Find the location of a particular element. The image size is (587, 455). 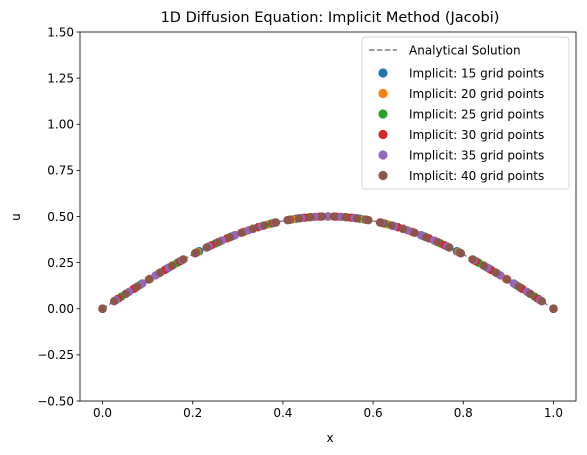

x-tick-label: 1.0 is located at coordinates (553, 413).